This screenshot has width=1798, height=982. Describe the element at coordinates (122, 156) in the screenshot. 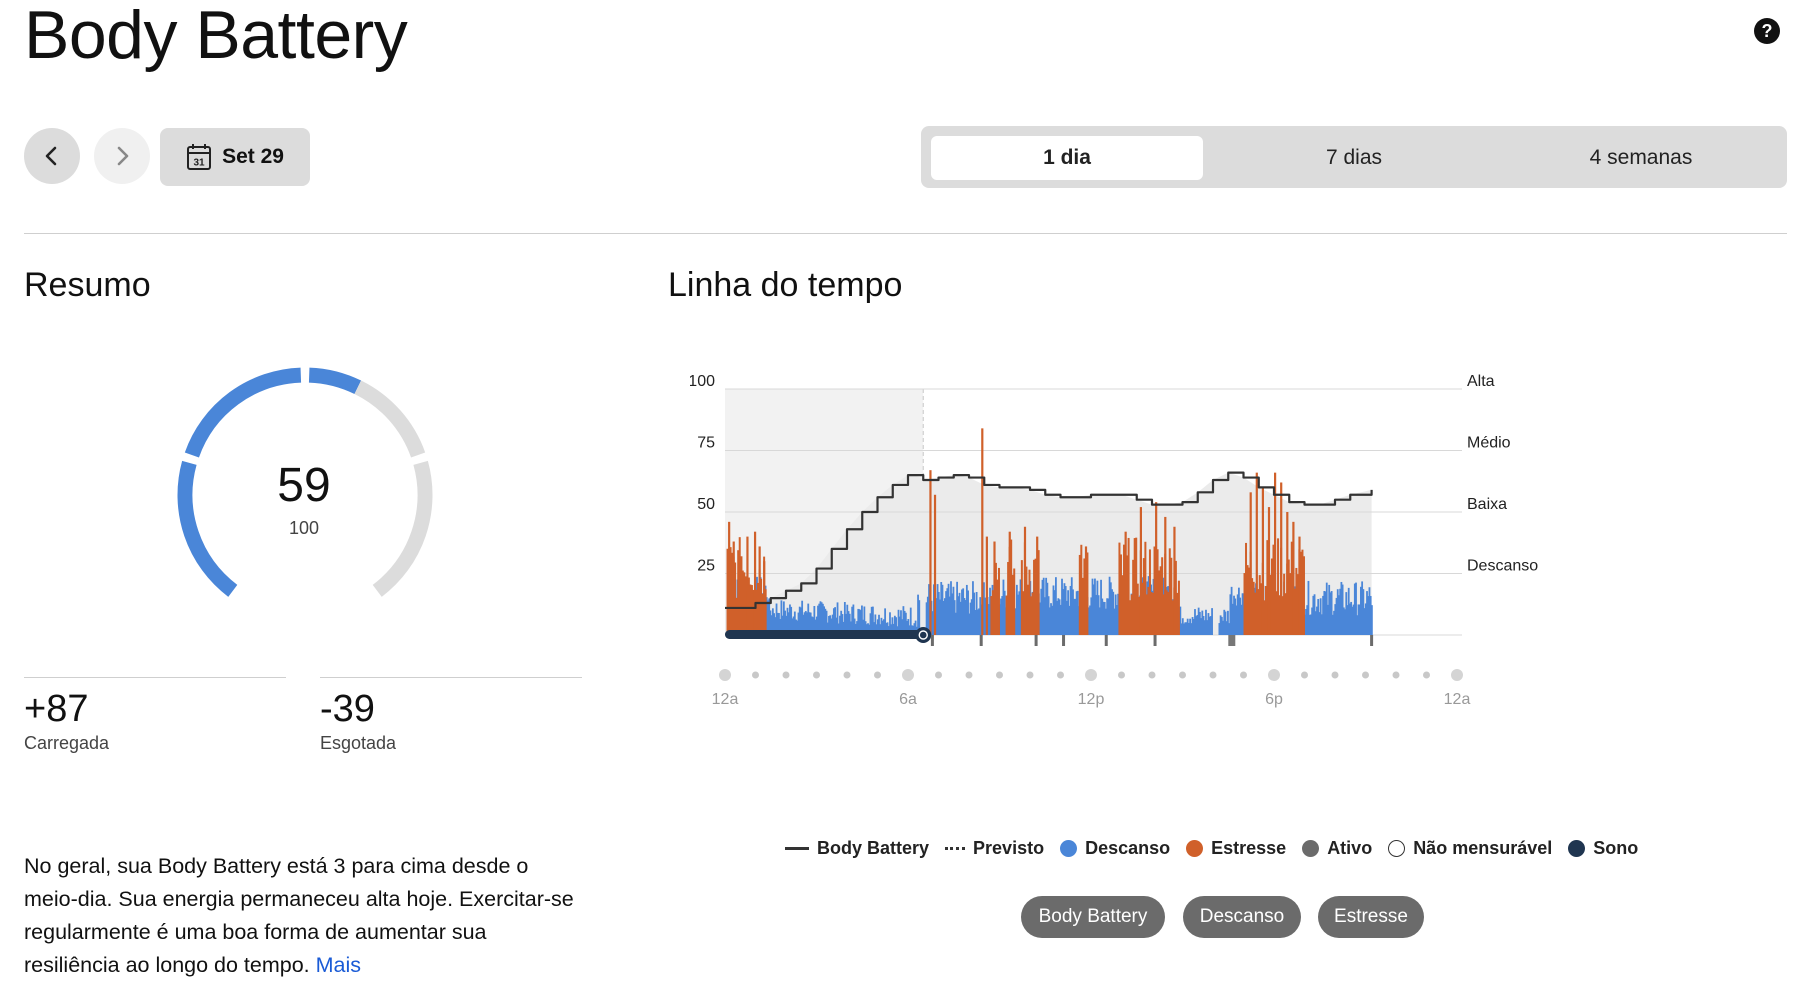

I see `next-day-button` at that location.